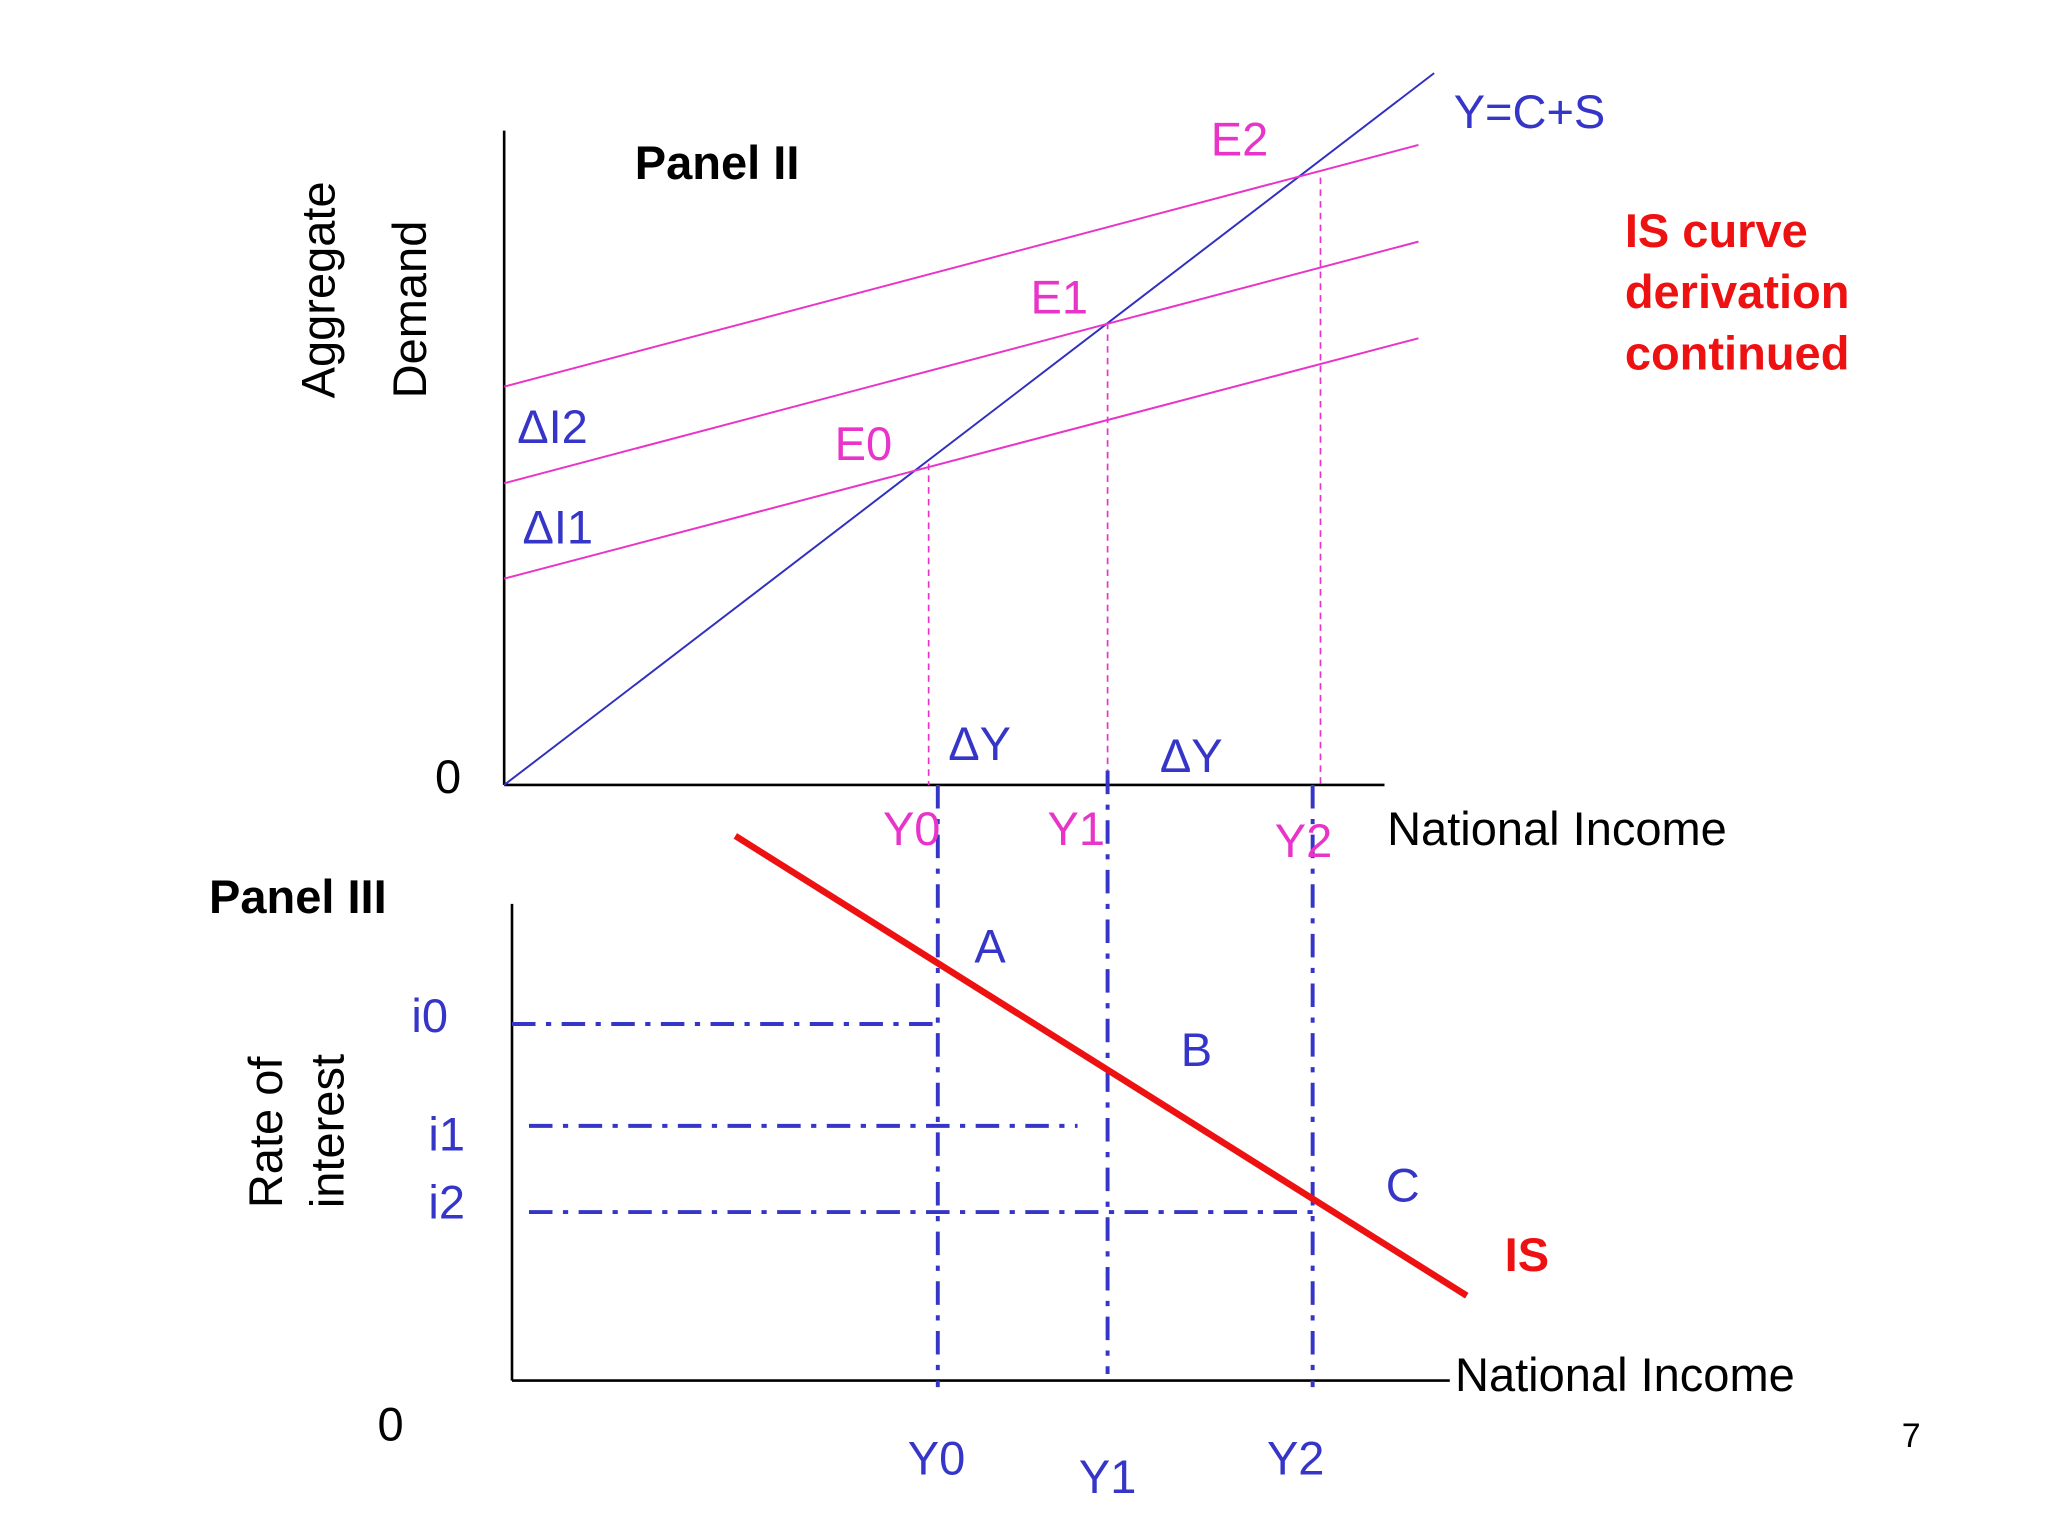 This screenshot has height=1536, width=2048. I want to click on point-label: C, so click(1403, 1185).